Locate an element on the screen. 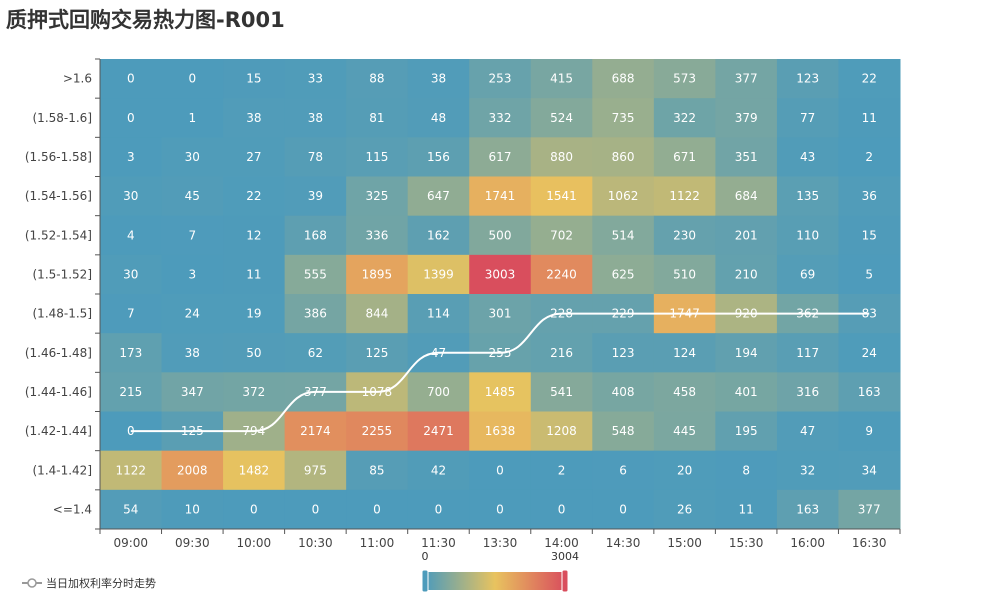 Image resolution: width=1000 pixels, height=600 pixels. legend-item-label: 当日加权利率分时走势 is located at coordinates (101, 583).